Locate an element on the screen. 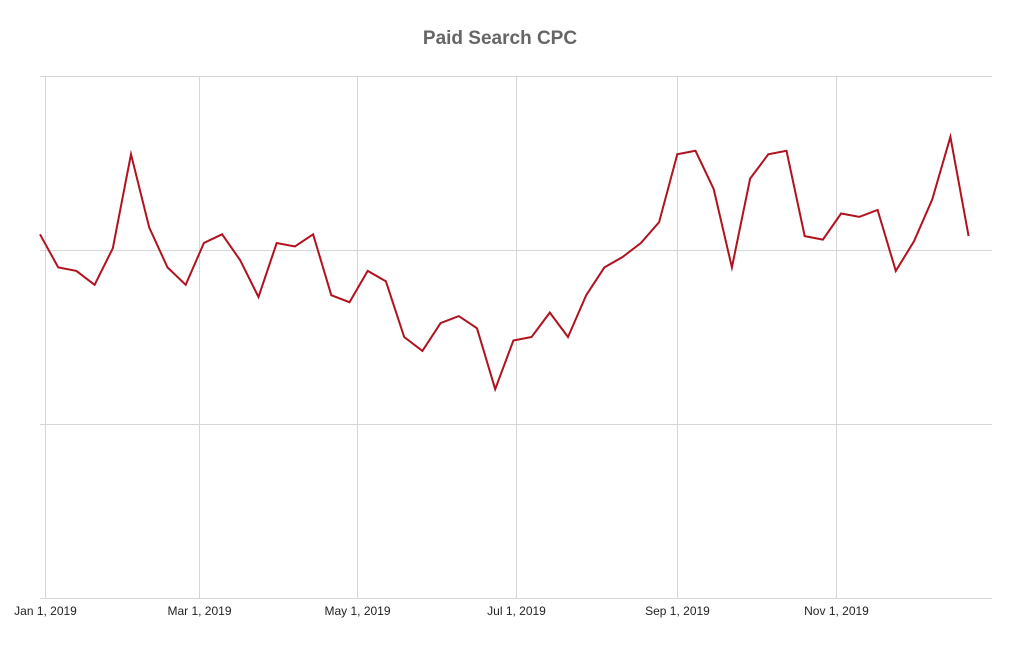 The width and height of the screenshot is (1024, 645). x-tick-label: Mar 1, 2019 is located at coordinates (199, 611).